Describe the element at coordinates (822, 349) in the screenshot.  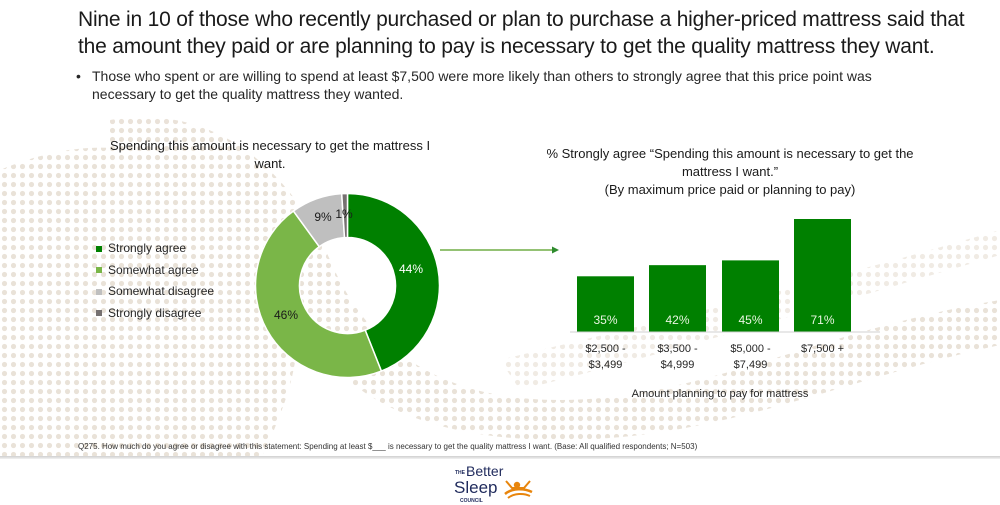
I see `x-tick-label: $7,500 +` at that location.